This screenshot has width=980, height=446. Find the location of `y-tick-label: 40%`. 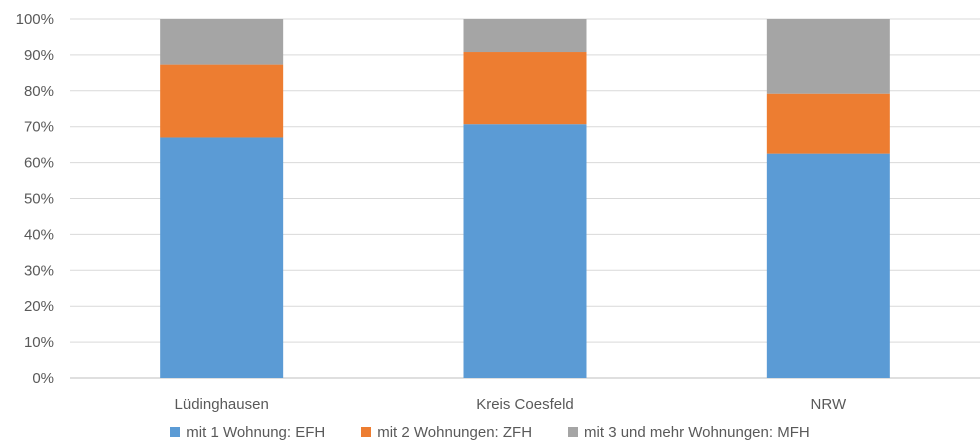

y-tick-label: 40% is located at coordinates (39, 234).